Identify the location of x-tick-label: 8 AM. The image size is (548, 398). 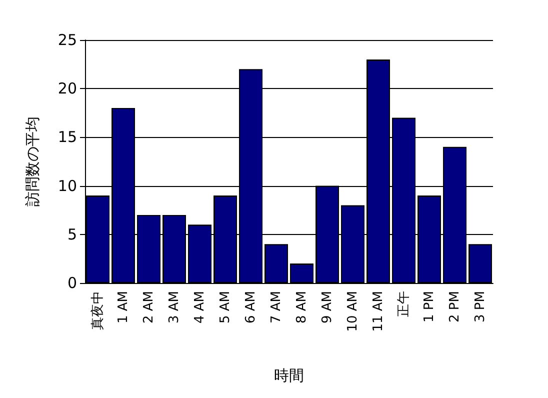
(302, 307).